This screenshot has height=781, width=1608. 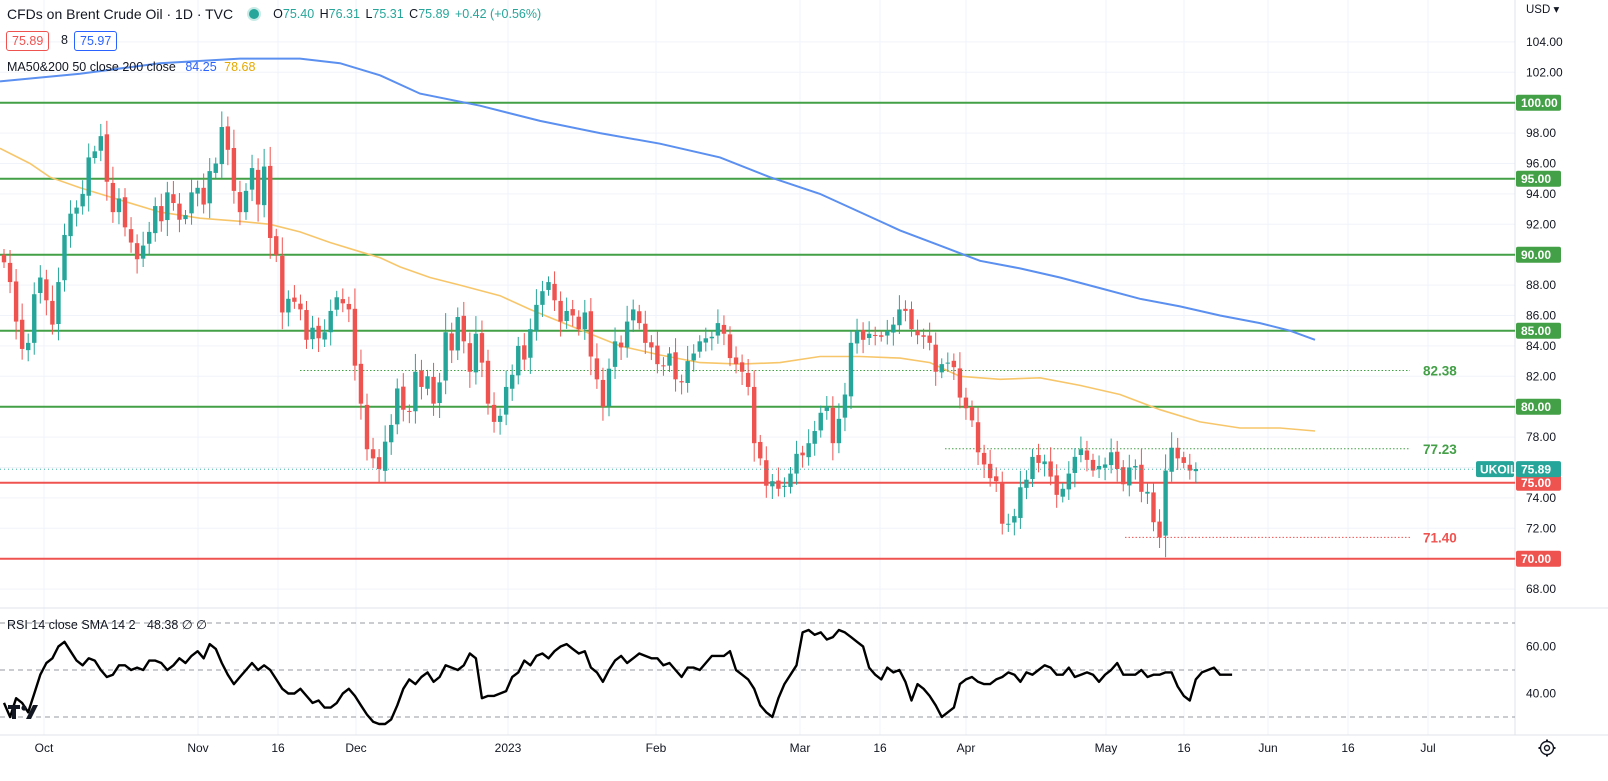 What do you see at coordinates (278, 14) in the screenshot?
I see `open-key: O` at bounding box center [278, 14].